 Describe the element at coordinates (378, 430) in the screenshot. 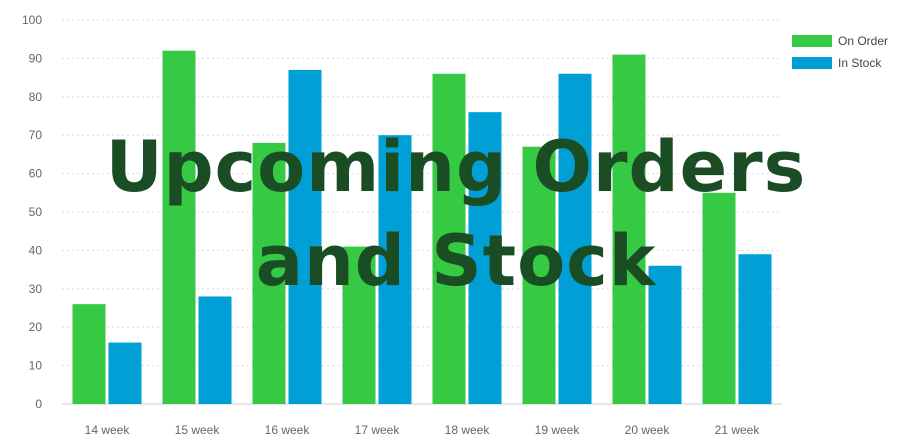

I see `x-tick-label: 17 week` at that location.